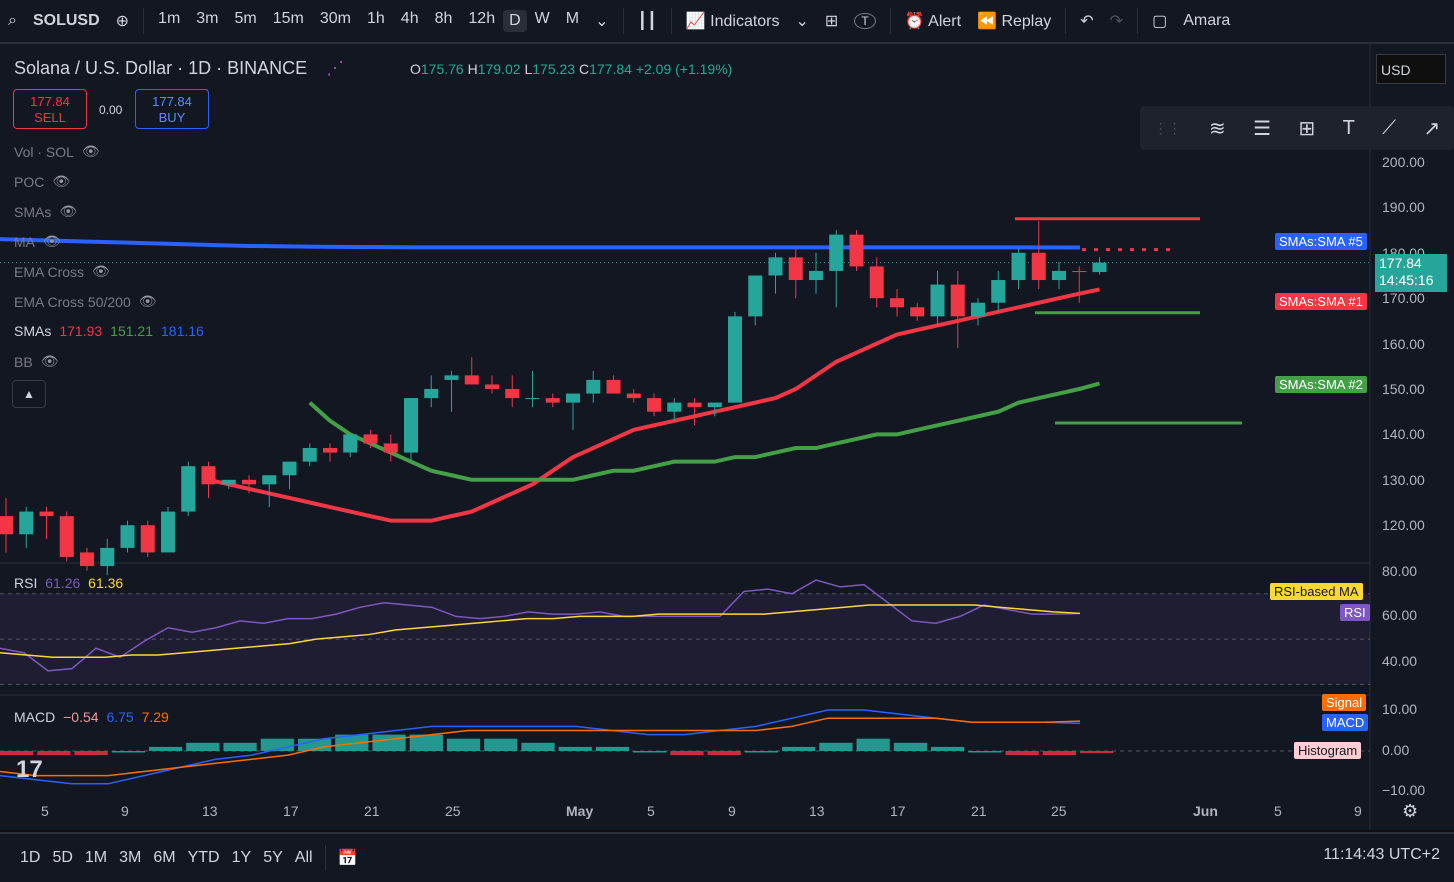 This screenshot has width=1454, height=882. Describe the element at coordinates (30, 857) in the screenshot. I see `range-1d: 1D` at that location.